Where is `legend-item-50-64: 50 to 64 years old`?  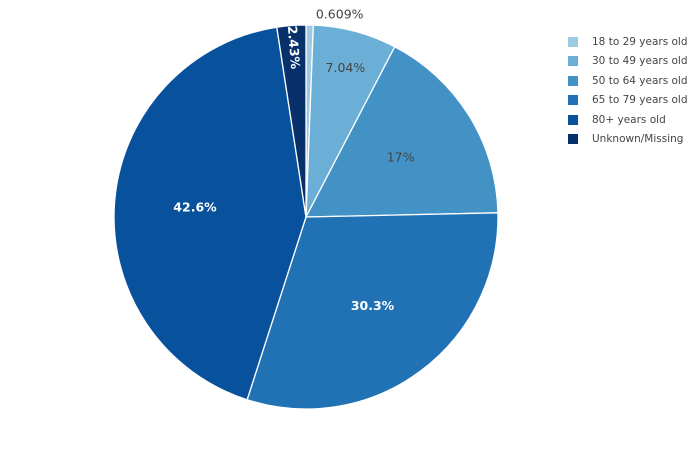 legend-item-50-64: 50 to 64 years old is located at coordinates (628, 81).